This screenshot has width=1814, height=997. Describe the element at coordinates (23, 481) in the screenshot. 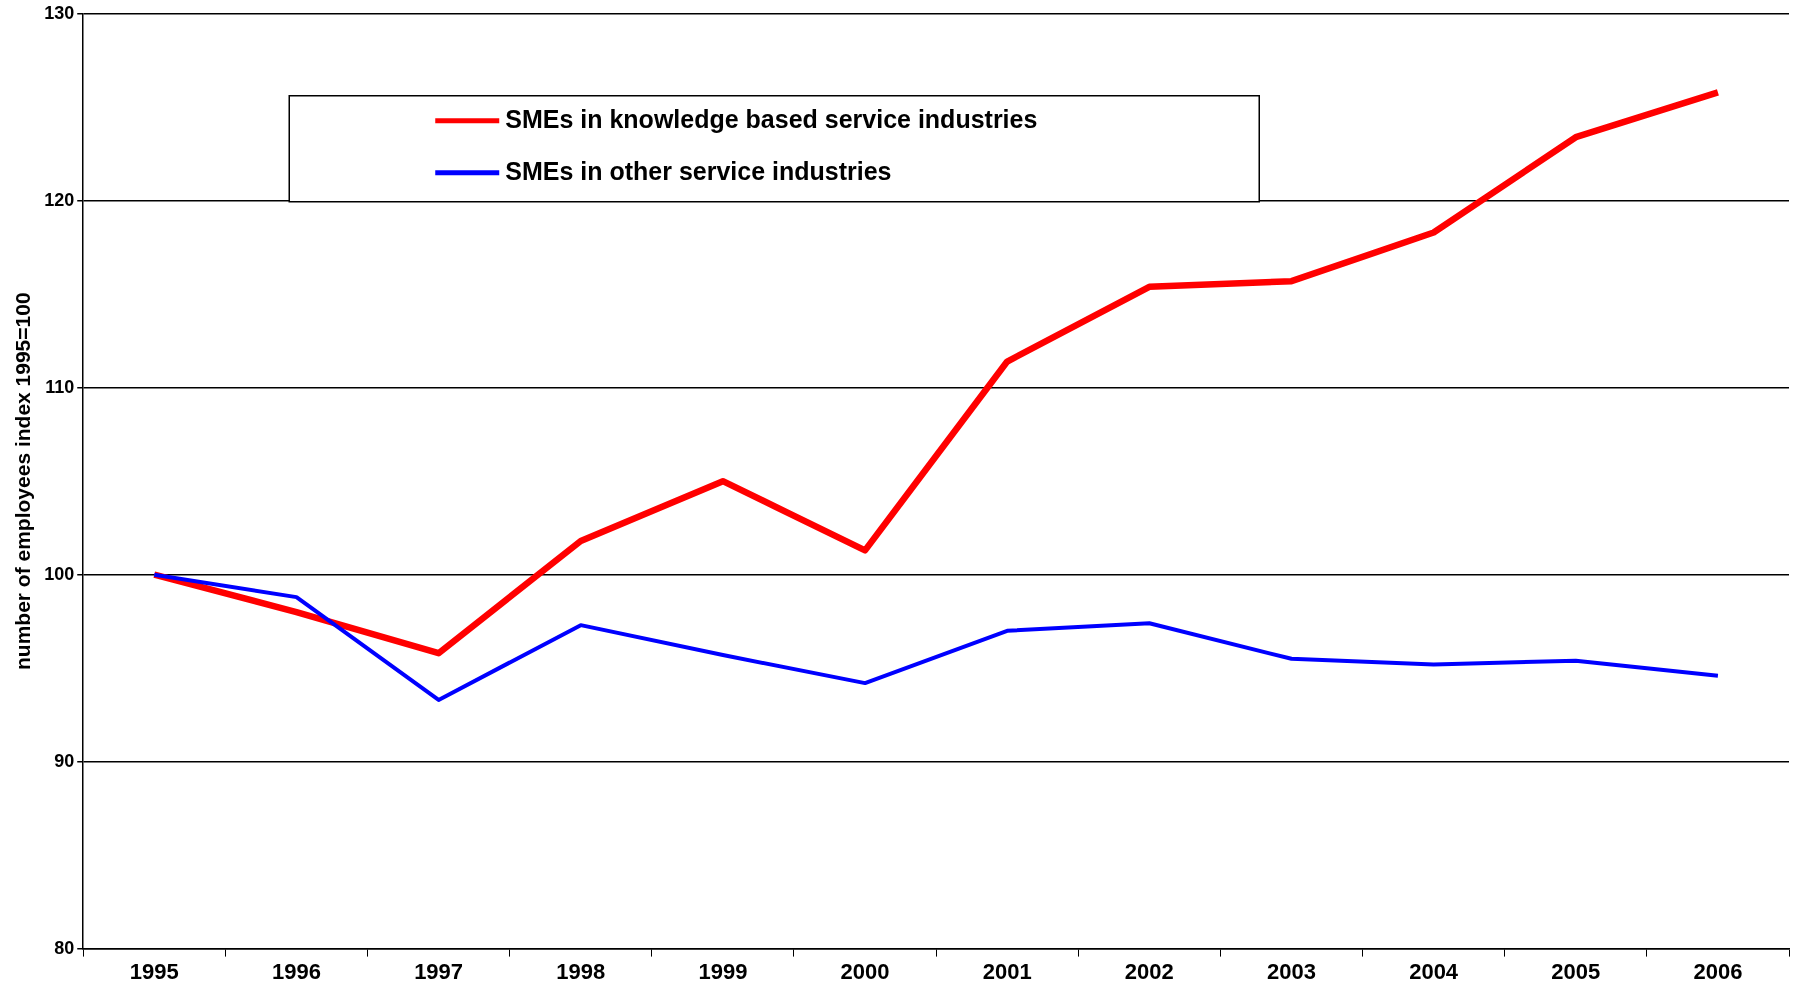

I see `y-axis-title: number of employees index 1995=100` at that location.